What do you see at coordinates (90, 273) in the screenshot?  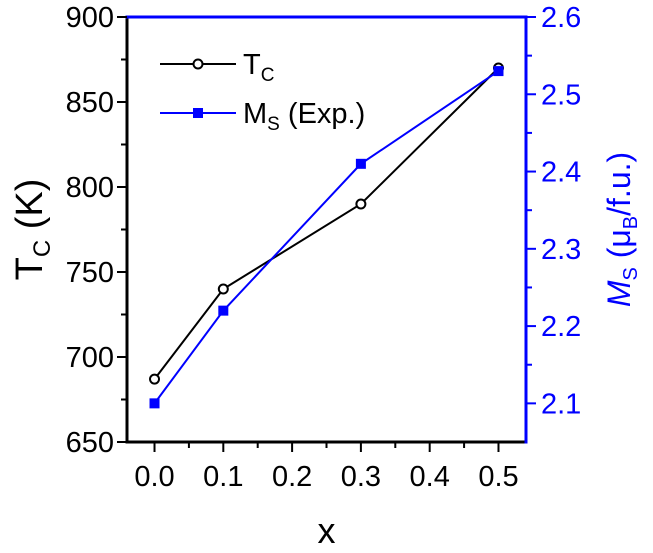 I see `left-y-tick-label: 750` at bounding box center [90, 273].